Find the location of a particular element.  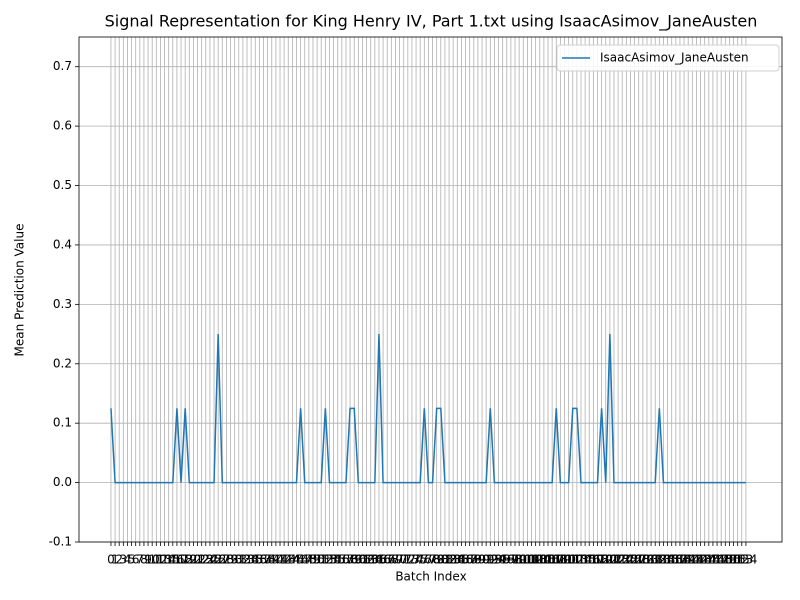

x-tick-label: 119 is located at coordinates (601, 560).